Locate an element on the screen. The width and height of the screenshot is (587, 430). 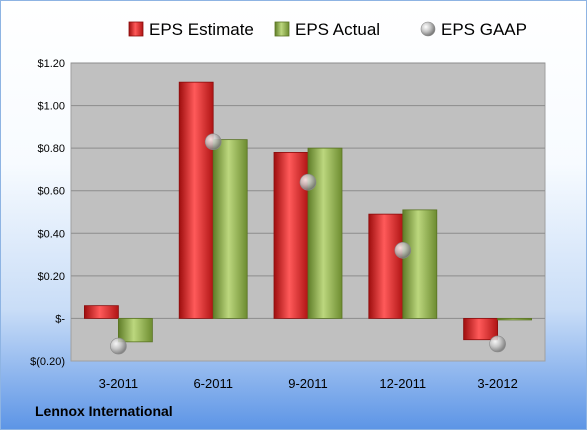
y-tick-label: $0.80 is located at coordinates (51, 149).